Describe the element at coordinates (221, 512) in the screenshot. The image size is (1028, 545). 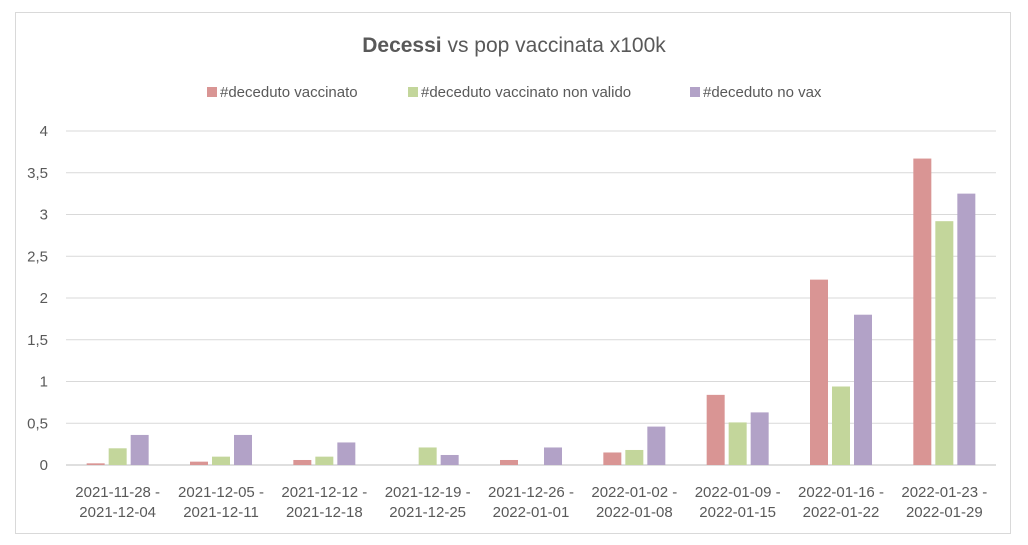
I see `x-tick-label: 2021-12-11` at that location.